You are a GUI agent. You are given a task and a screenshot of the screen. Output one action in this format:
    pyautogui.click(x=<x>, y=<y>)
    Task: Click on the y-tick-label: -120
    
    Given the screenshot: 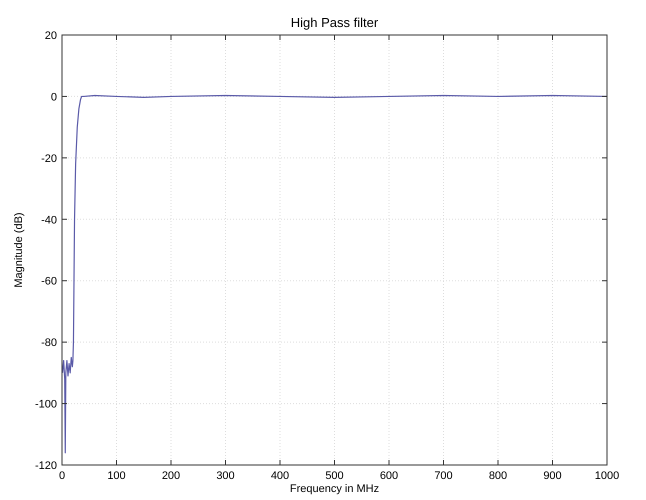 What is the action you would take?
    pyautogui.click(x=45, y=466)
    